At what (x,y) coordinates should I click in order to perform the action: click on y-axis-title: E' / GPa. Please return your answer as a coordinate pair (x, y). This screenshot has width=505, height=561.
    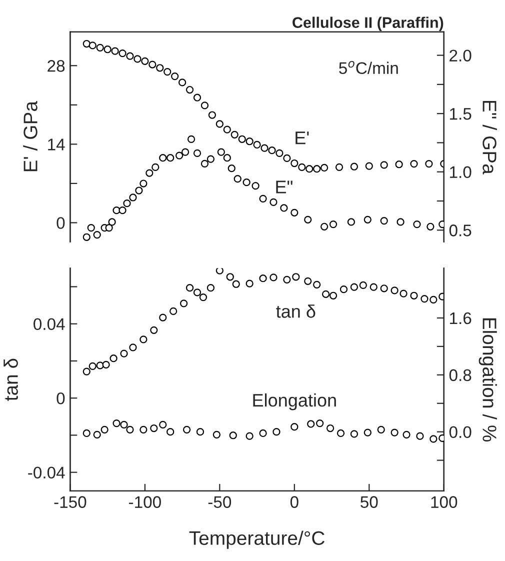
    Looking at the image, I should click on (30, 136).